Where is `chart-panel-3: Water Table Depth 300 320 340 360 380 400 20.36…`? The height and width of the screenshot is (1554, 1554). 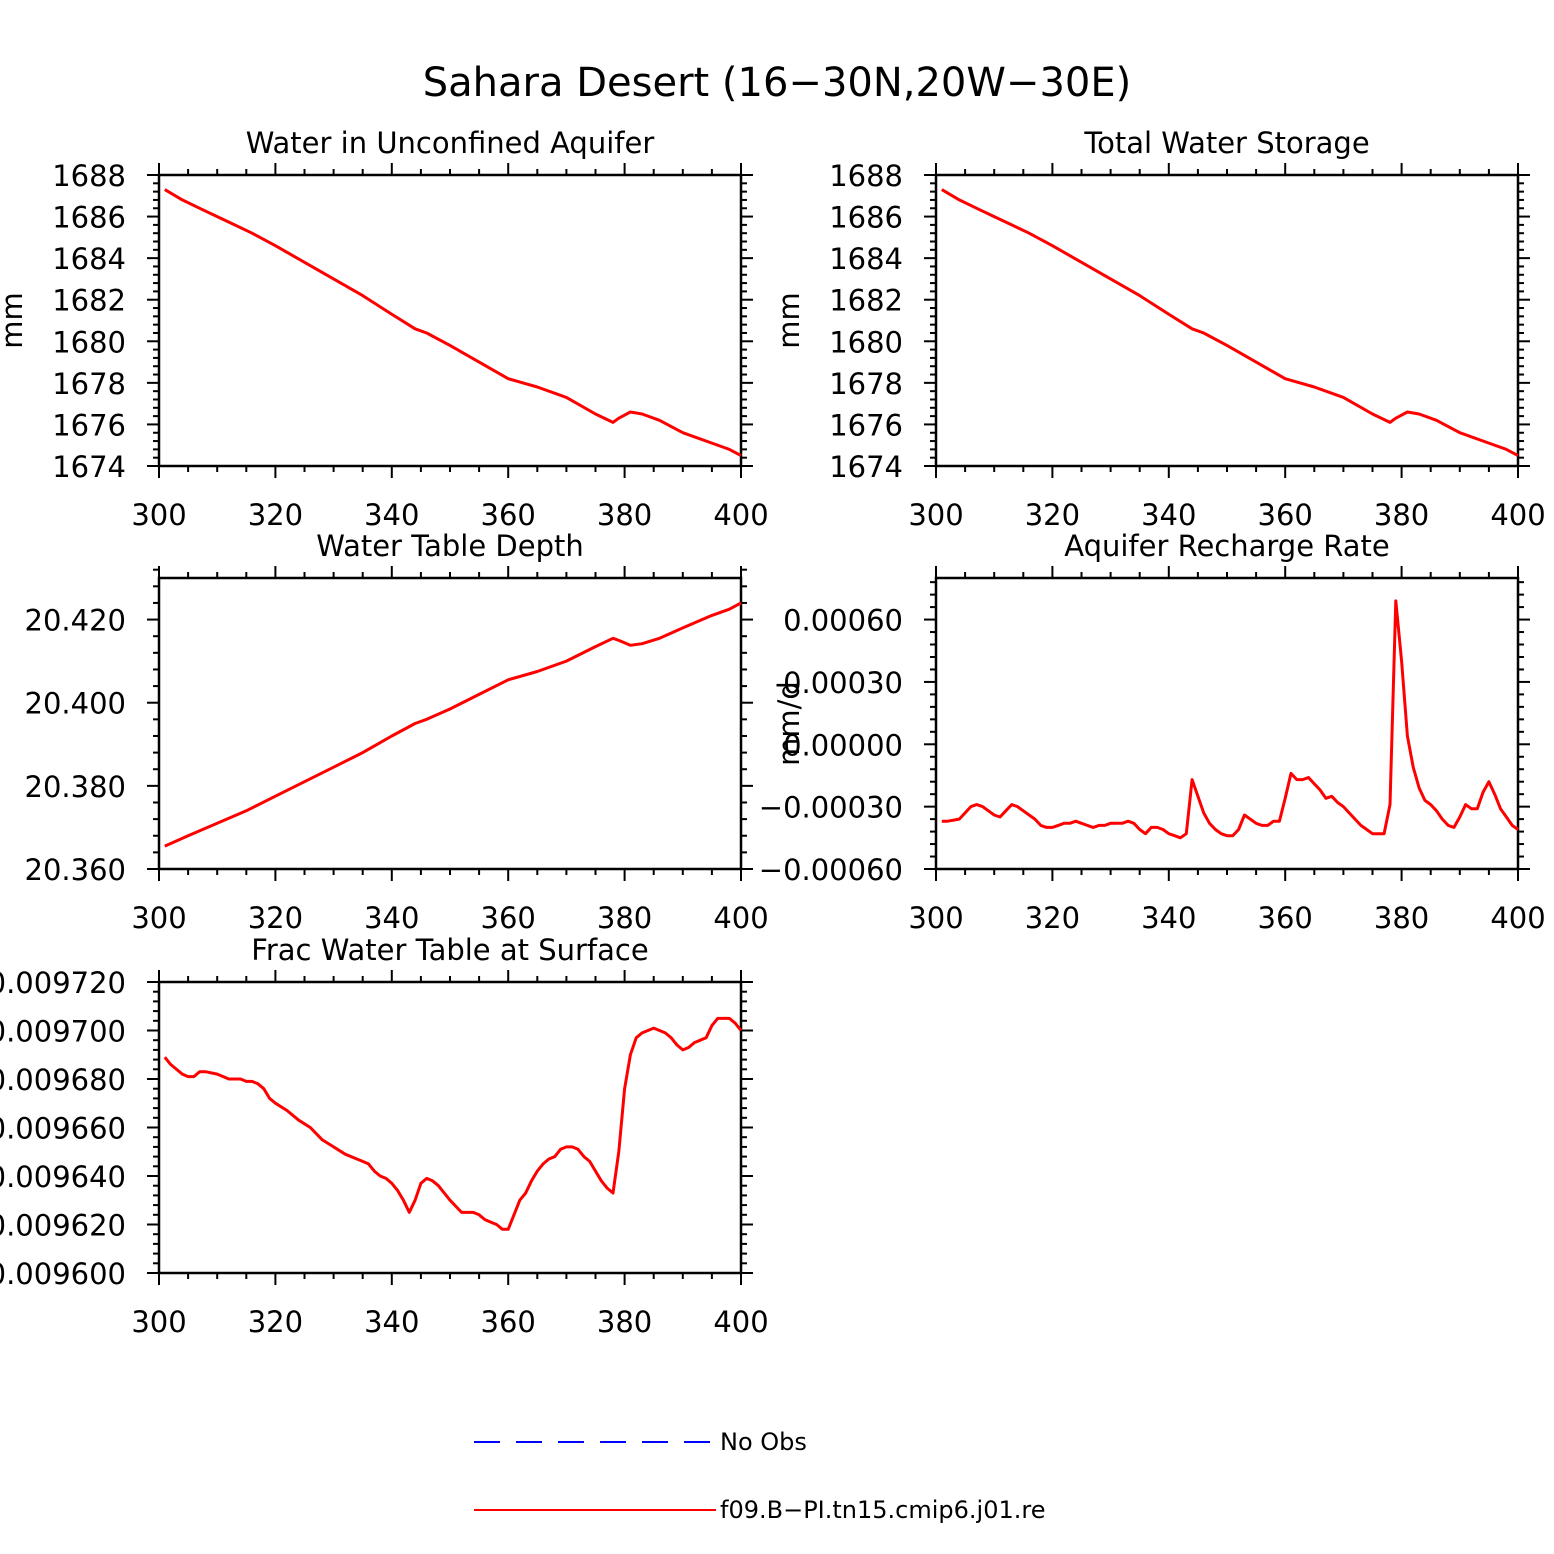
chart-panel-3: Water Table Depth 300 320 340 360 380 400 20.36… is located at coordinates (397, 732).